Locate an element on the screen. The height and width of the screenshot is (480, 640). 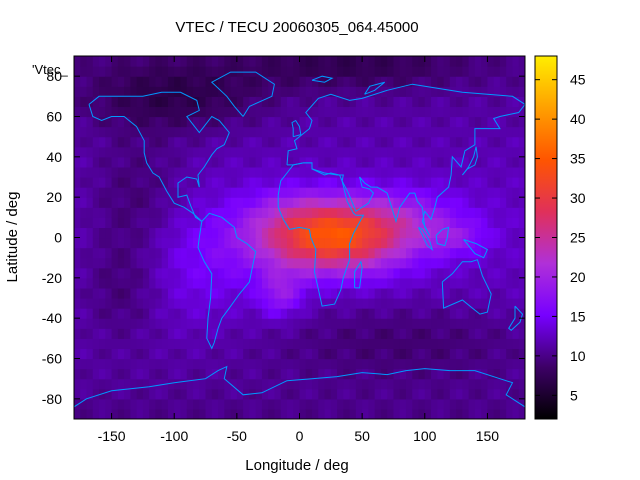
y-tick-label: 60 is located at coordinates (54, 117).